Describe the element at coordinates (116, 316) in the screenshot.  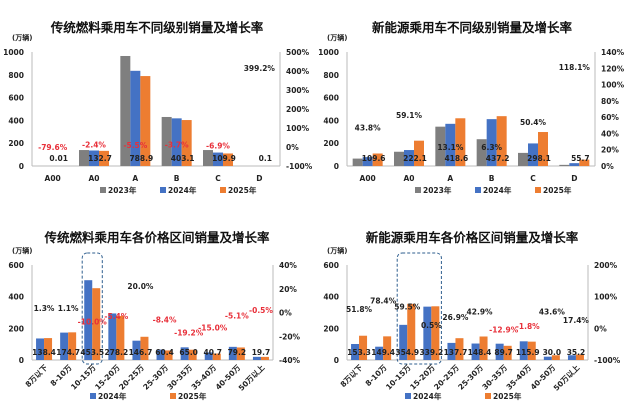
I see `growth-rate-label: -5.4%` at that location.